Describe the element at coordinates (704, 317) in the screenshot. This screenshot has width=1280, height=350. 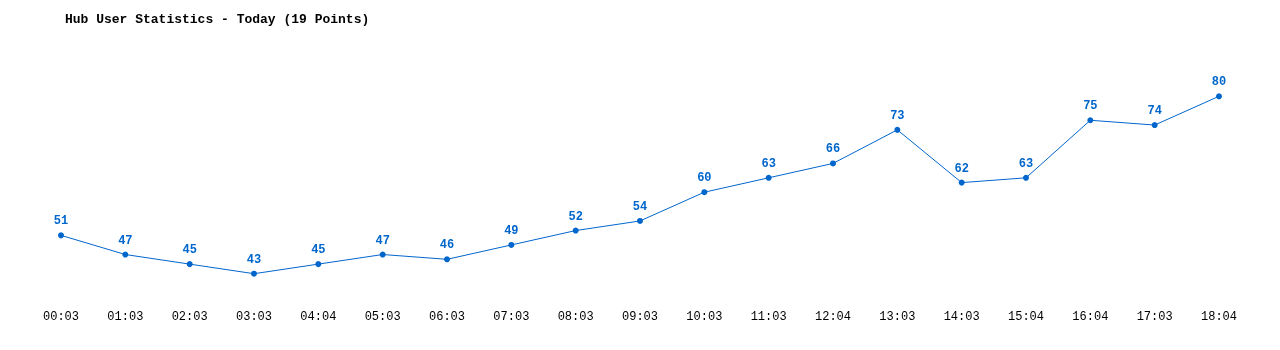
I see `x-tick-label: 10:03` at that location.